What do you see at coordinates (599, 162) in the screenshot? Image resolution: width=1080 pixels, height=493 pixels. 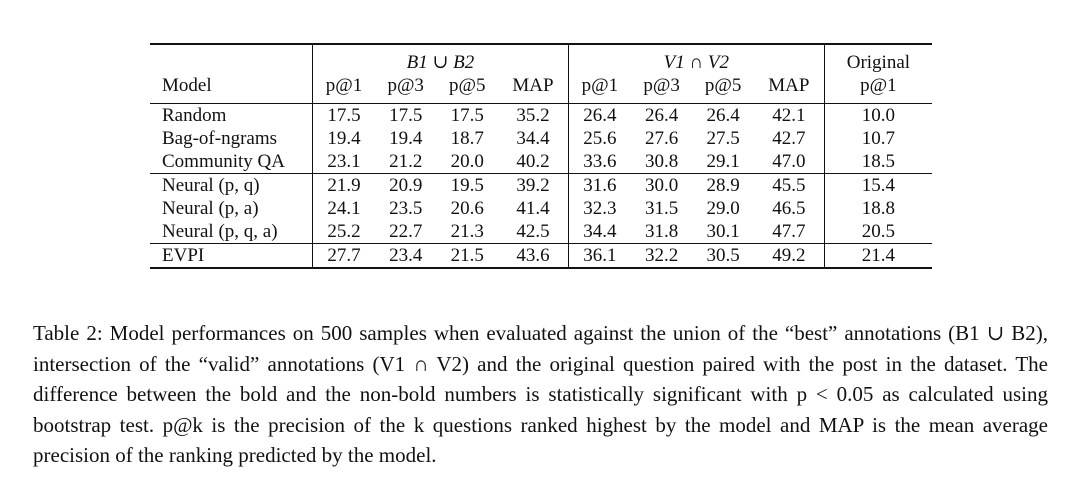 I see `value-cell: 33.6` at bounding box center [599, 162].